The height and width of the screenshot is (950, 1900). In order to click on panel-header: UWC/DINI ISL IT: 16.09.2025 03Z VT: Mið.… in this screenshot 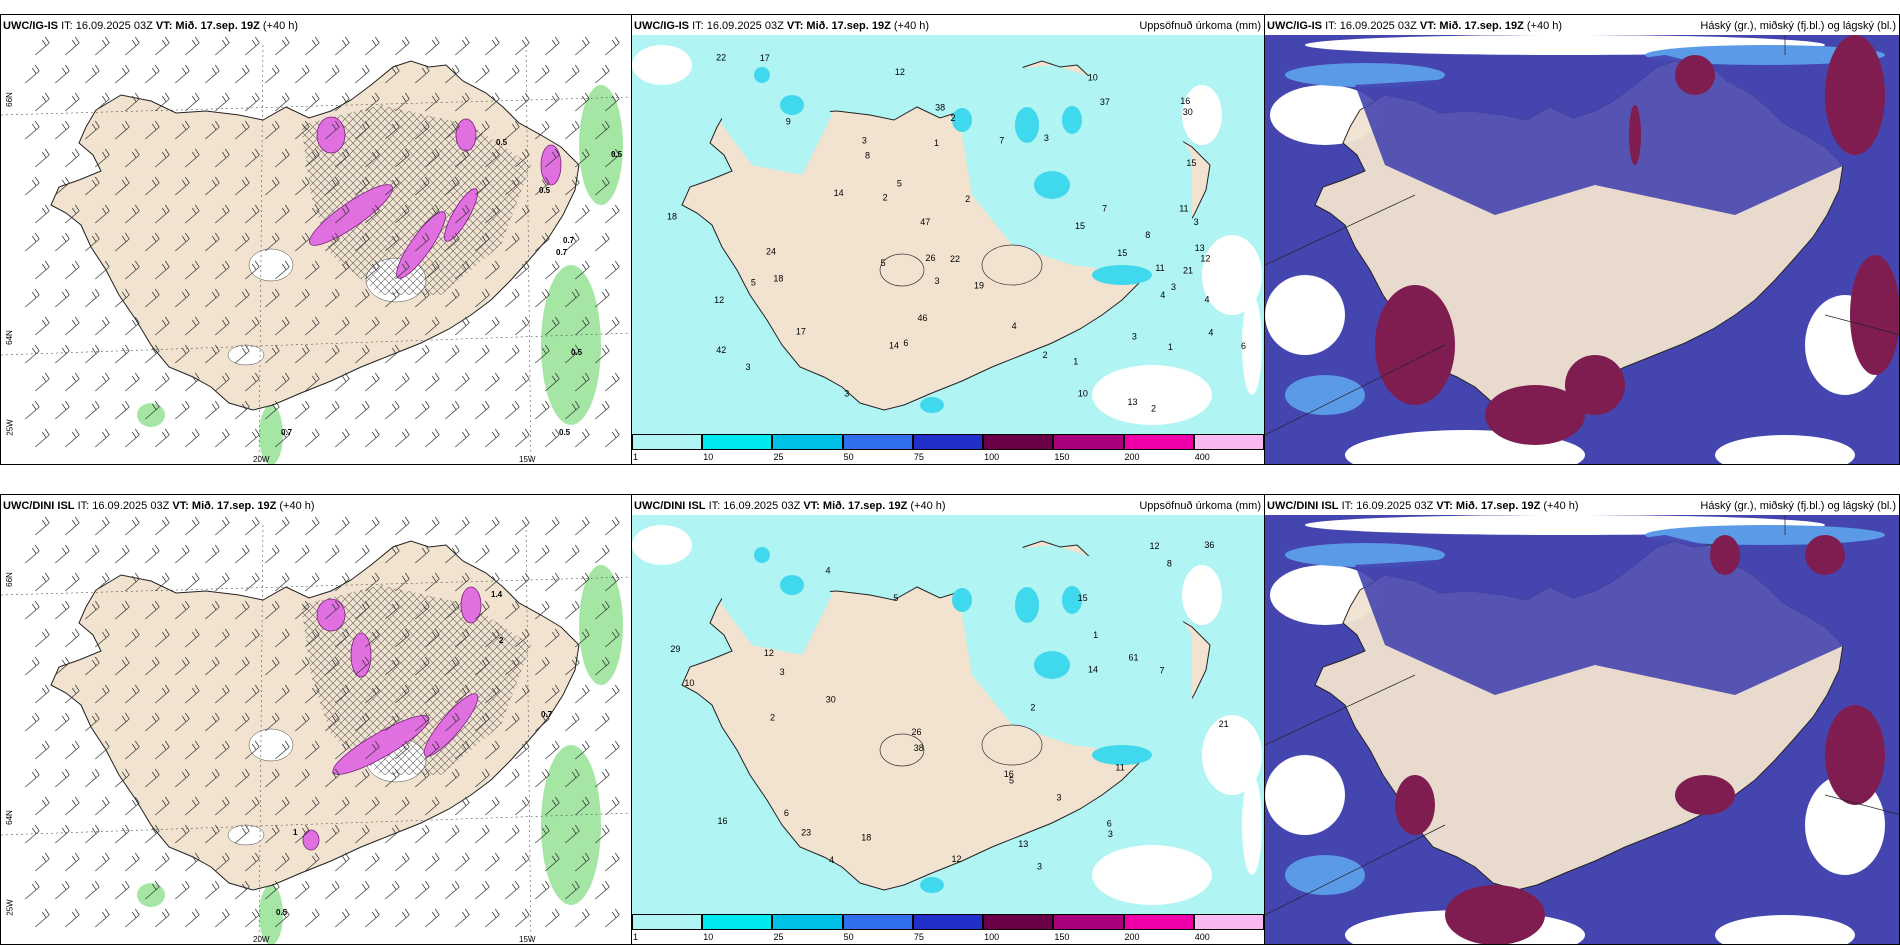, I will do `click(790, 506)`.